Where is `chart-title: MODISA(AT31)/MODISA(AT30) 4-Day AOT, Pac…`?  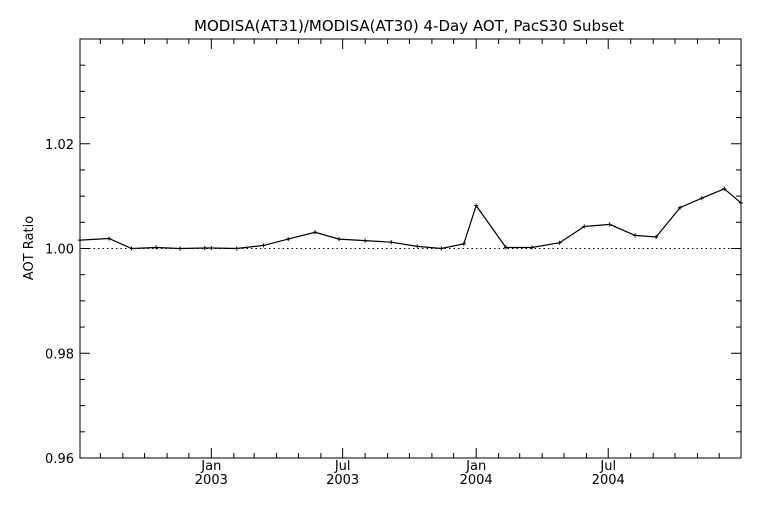 chart-title: MODISA(AT31)/MODISA(AT30) 4-Day AOT, Pac… is located at coordinates (409, 26).